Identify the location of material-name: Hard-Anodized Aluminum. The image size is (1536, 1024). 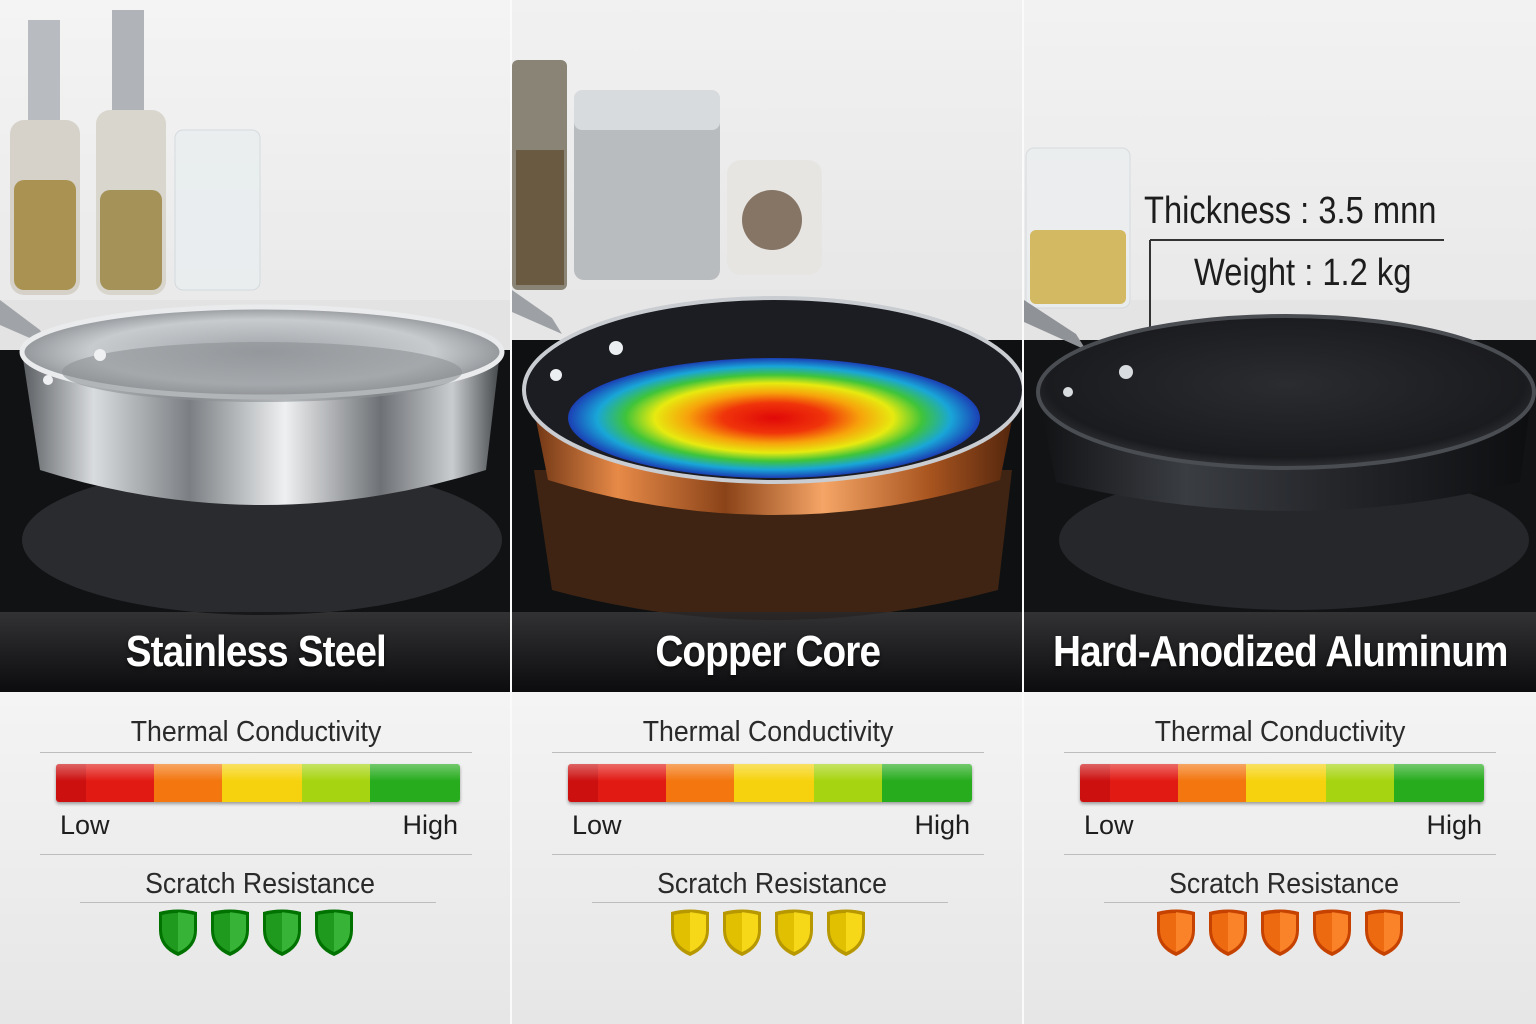
(1280, 651).